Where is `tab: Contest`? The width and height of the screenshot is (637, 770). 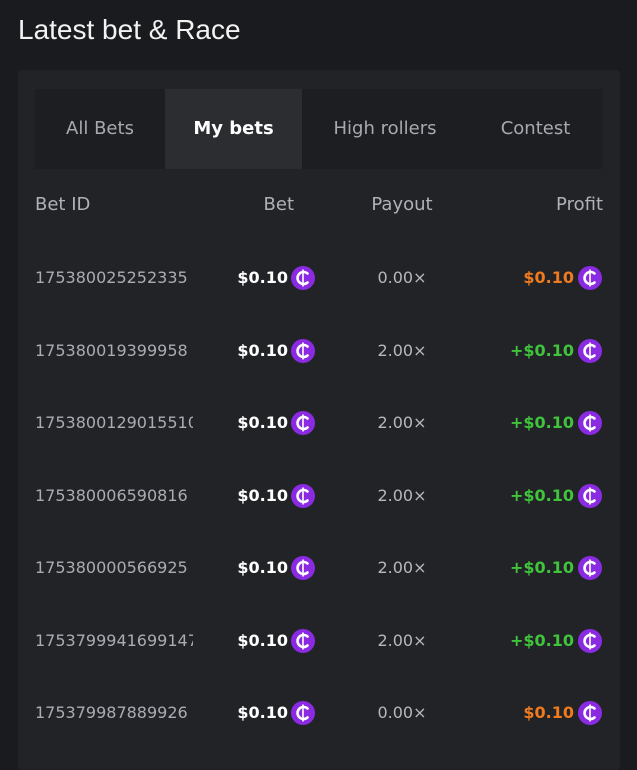
tab: Contest is located at coordinates (535, 128).